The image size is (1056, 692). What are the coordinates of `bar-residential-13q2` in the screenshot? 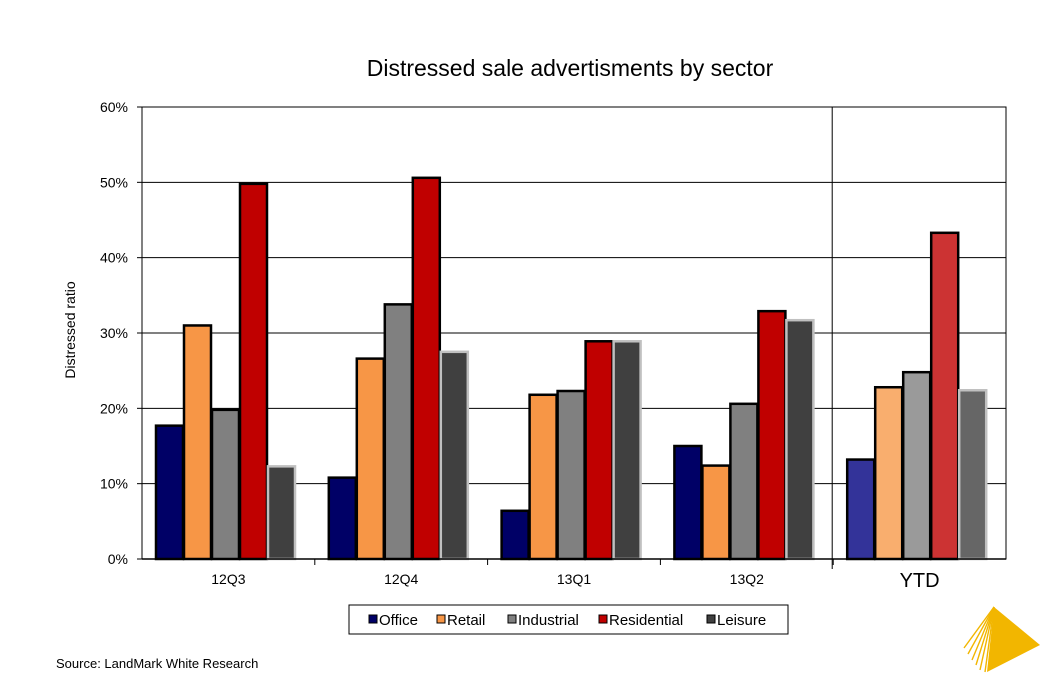 It's located at (772, 435).